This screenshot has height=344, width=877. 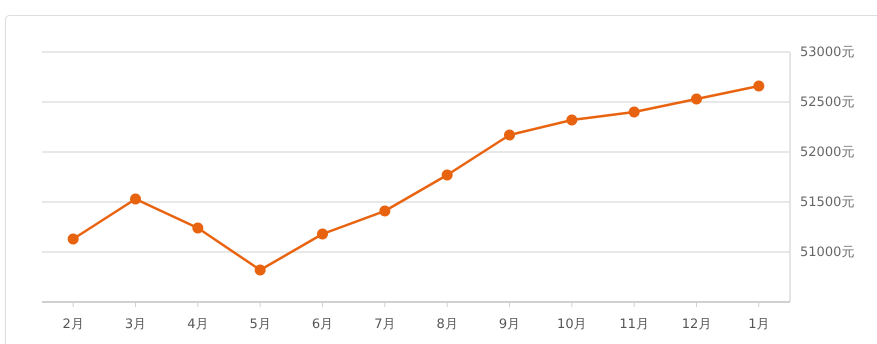 What do you see at coordinates (759, 324) in the screenshot?
I see `x-tick-label: 1月` at bounding box center [759, 324].